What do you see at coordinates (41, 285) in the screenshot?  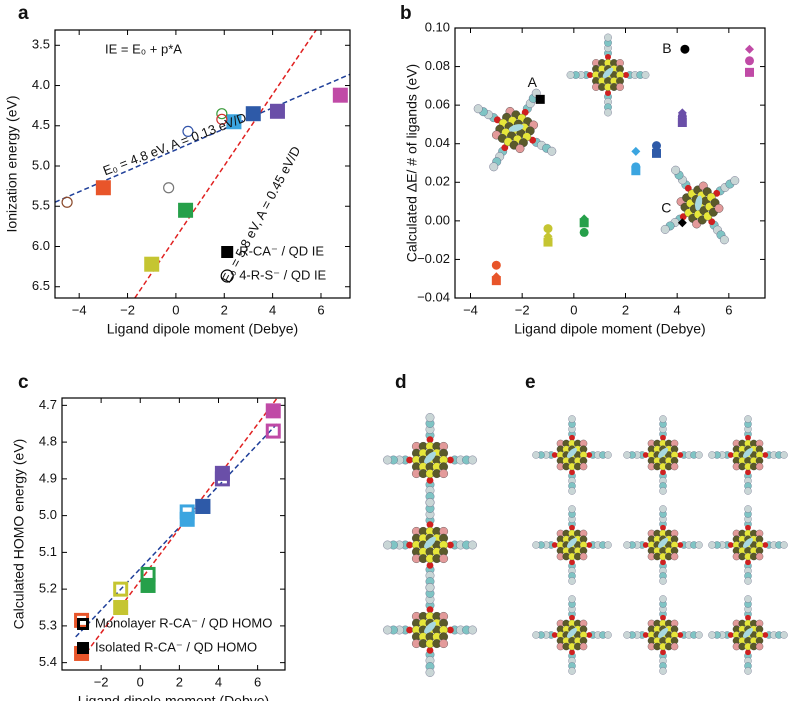 I see `y-tick-label: 6.5` at bounding box center [41, 285].